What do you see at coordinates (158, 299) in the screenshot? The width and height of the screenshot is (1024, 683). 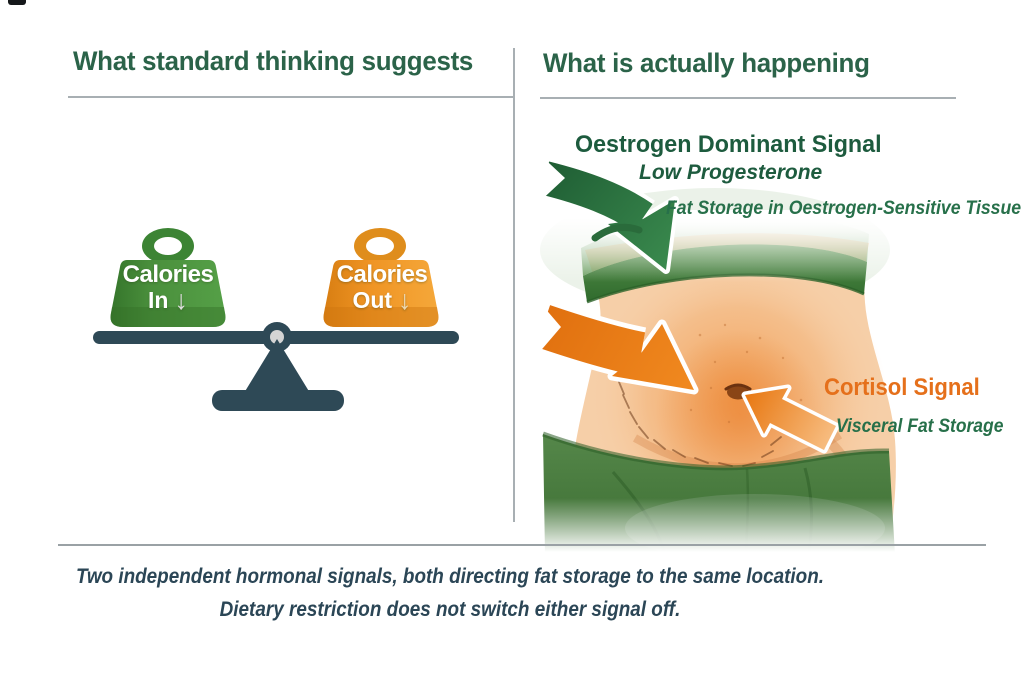 I see `calories-in-line2: In` at bounding box center [158, 299].